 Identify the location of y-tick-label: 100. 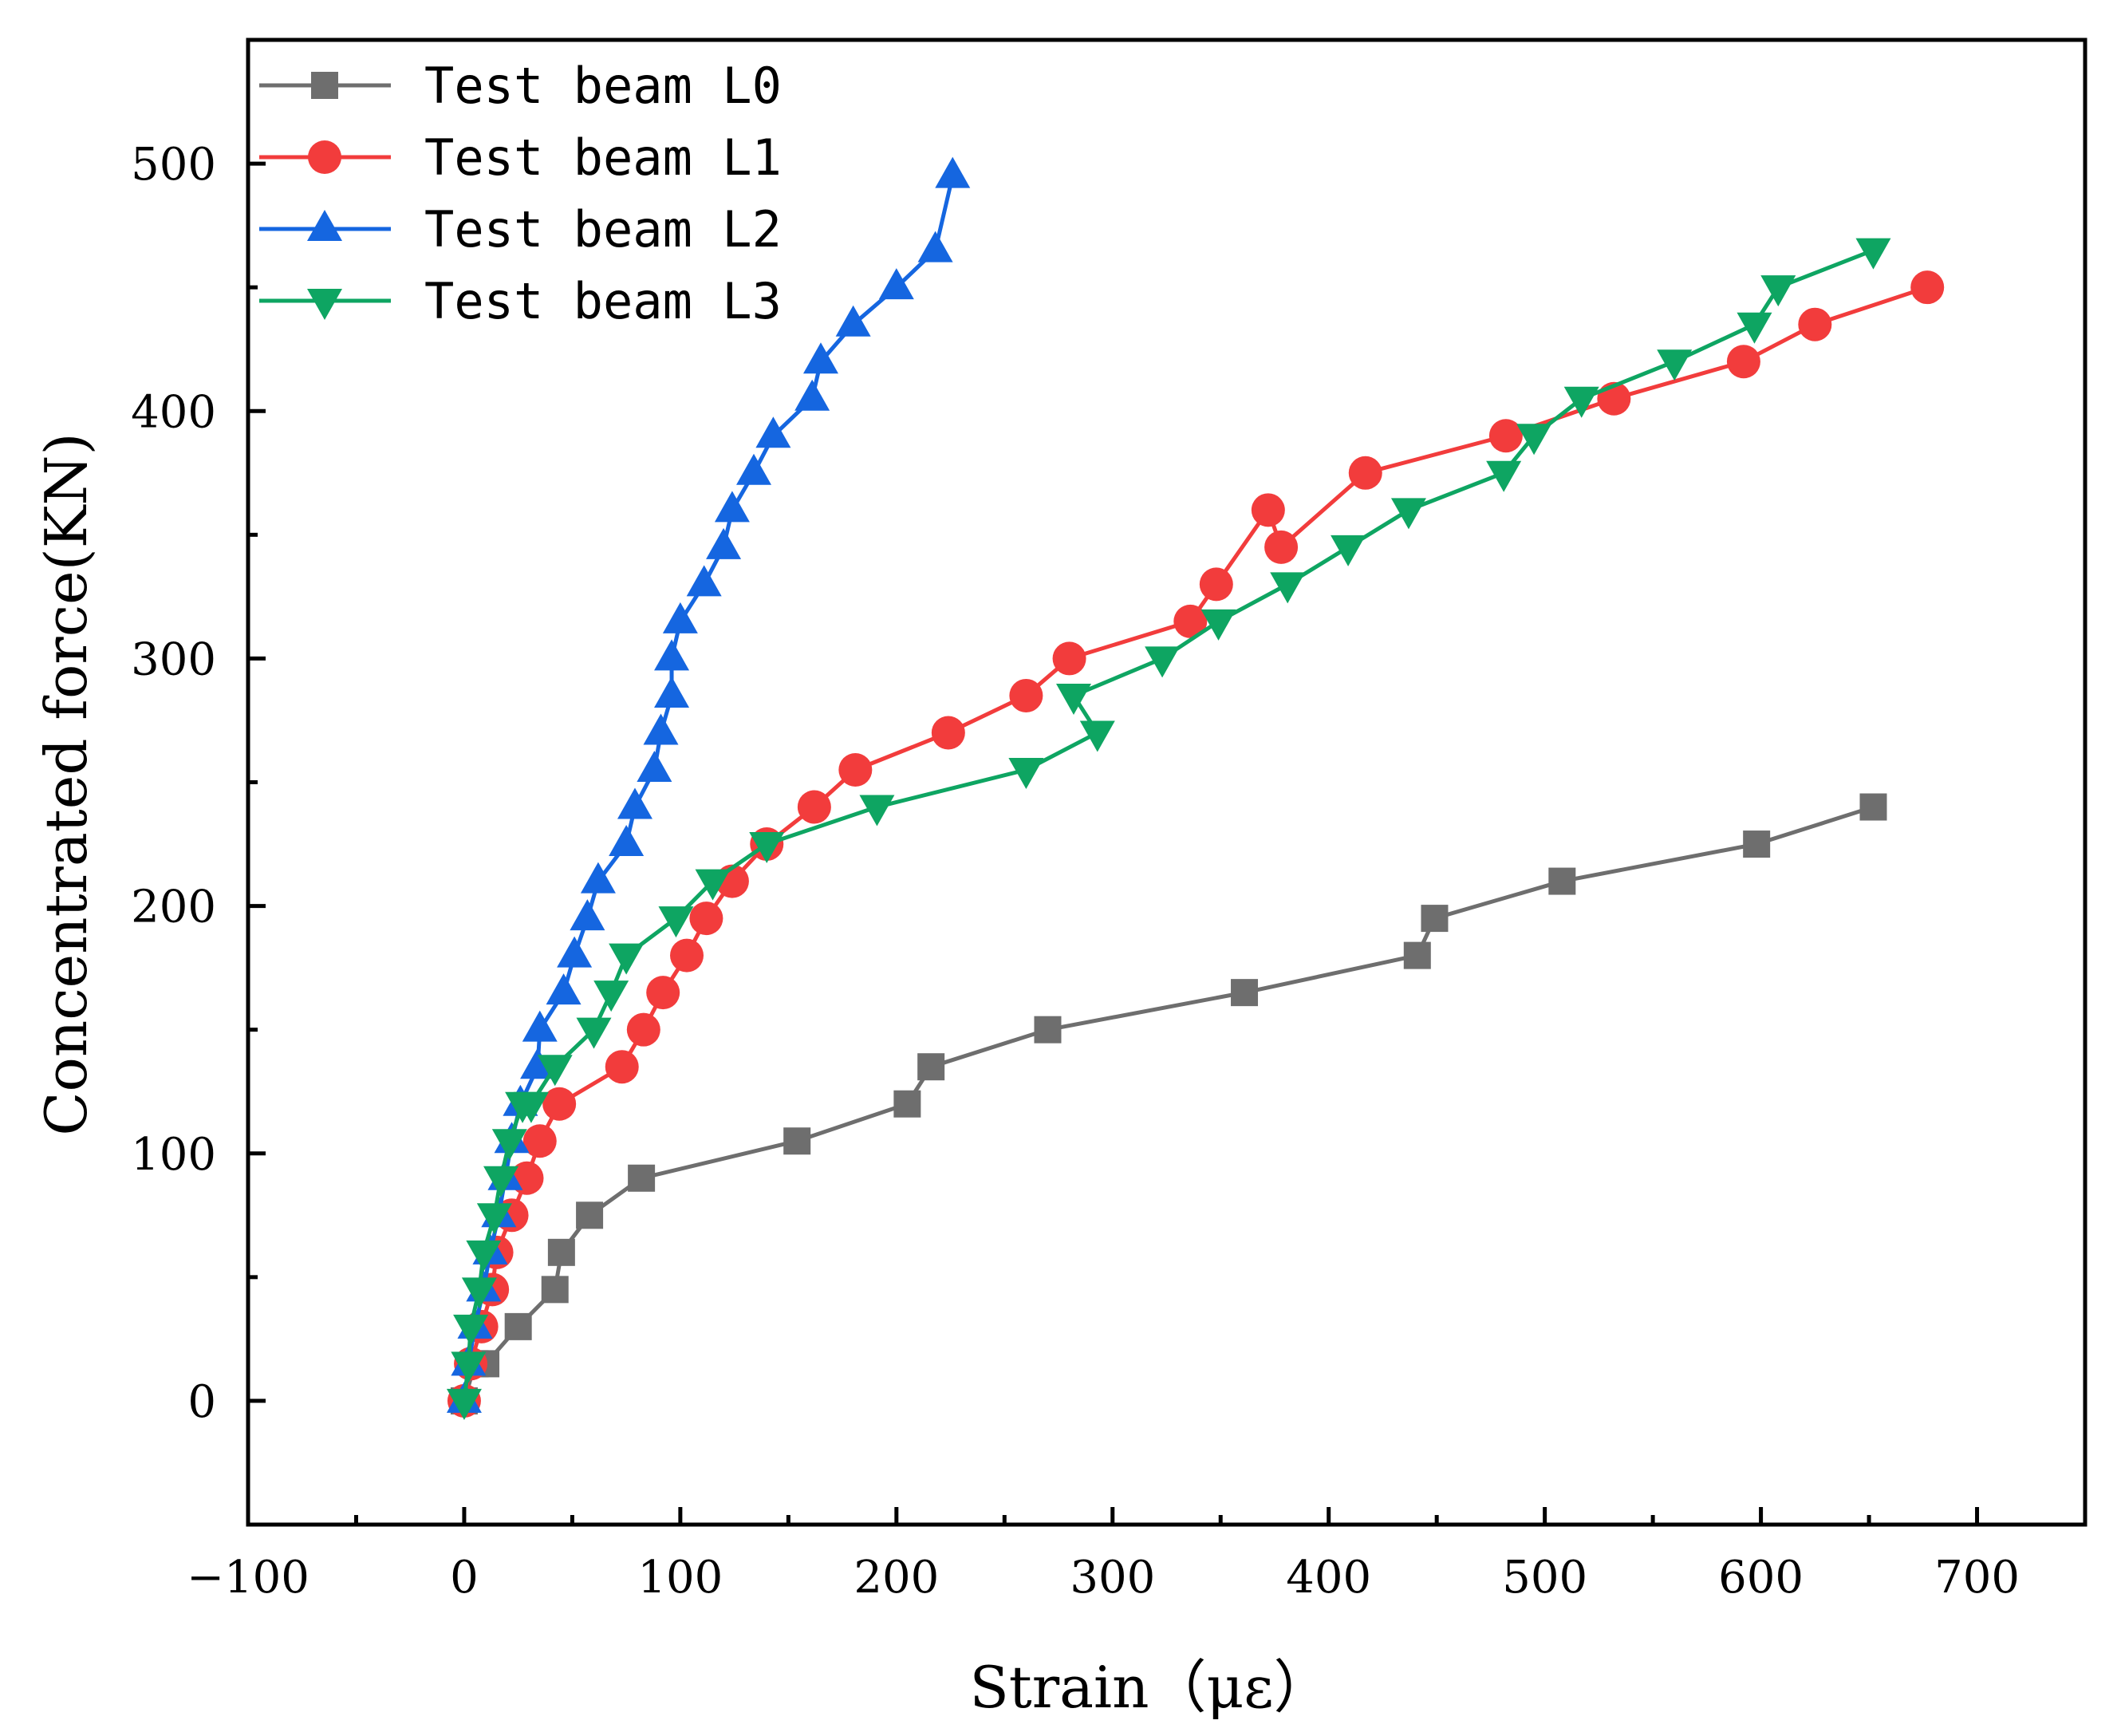
(173, 1155).